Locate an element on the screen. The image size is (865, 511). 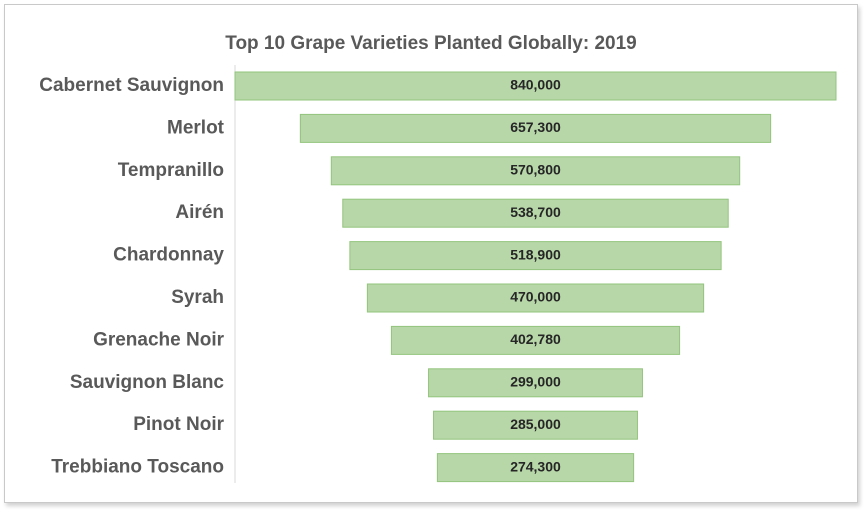
category-label: Cabernet Sauvignon is located at coordinates (131, 85).